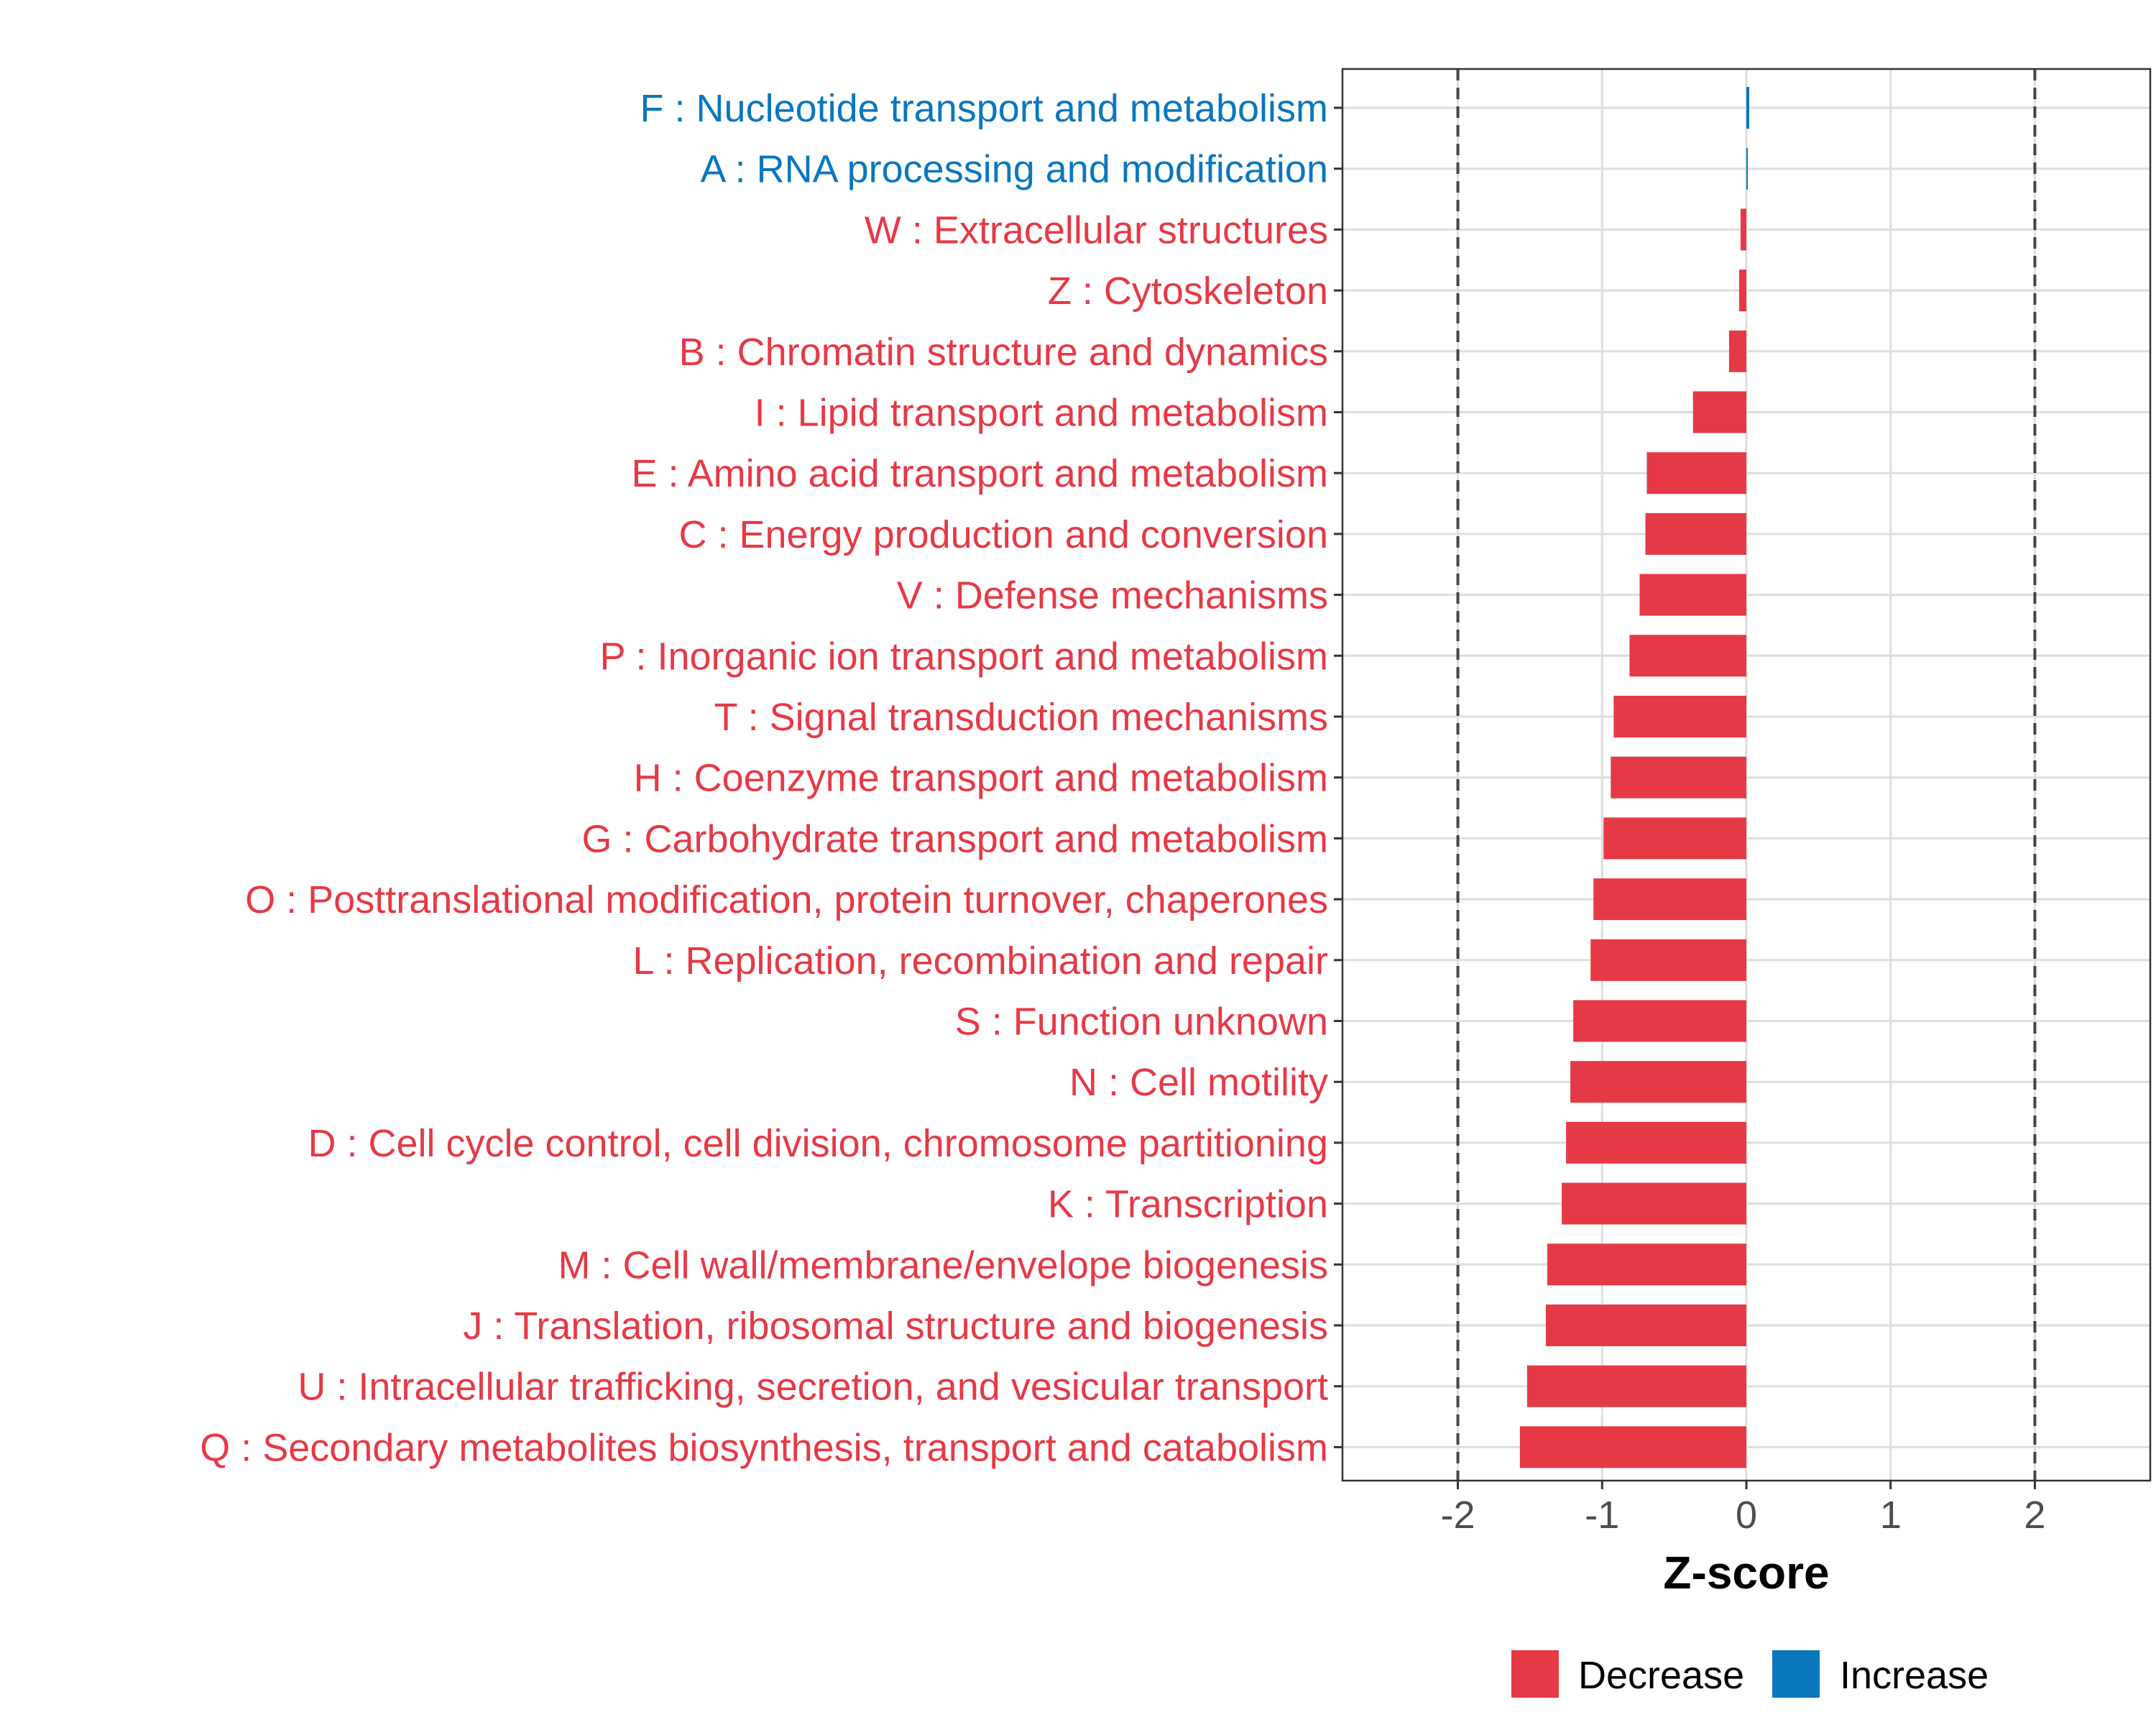  Describe the element at coordinates (1458, 1515) in the screenshot. I see `x-tick-label: -2` at that location.